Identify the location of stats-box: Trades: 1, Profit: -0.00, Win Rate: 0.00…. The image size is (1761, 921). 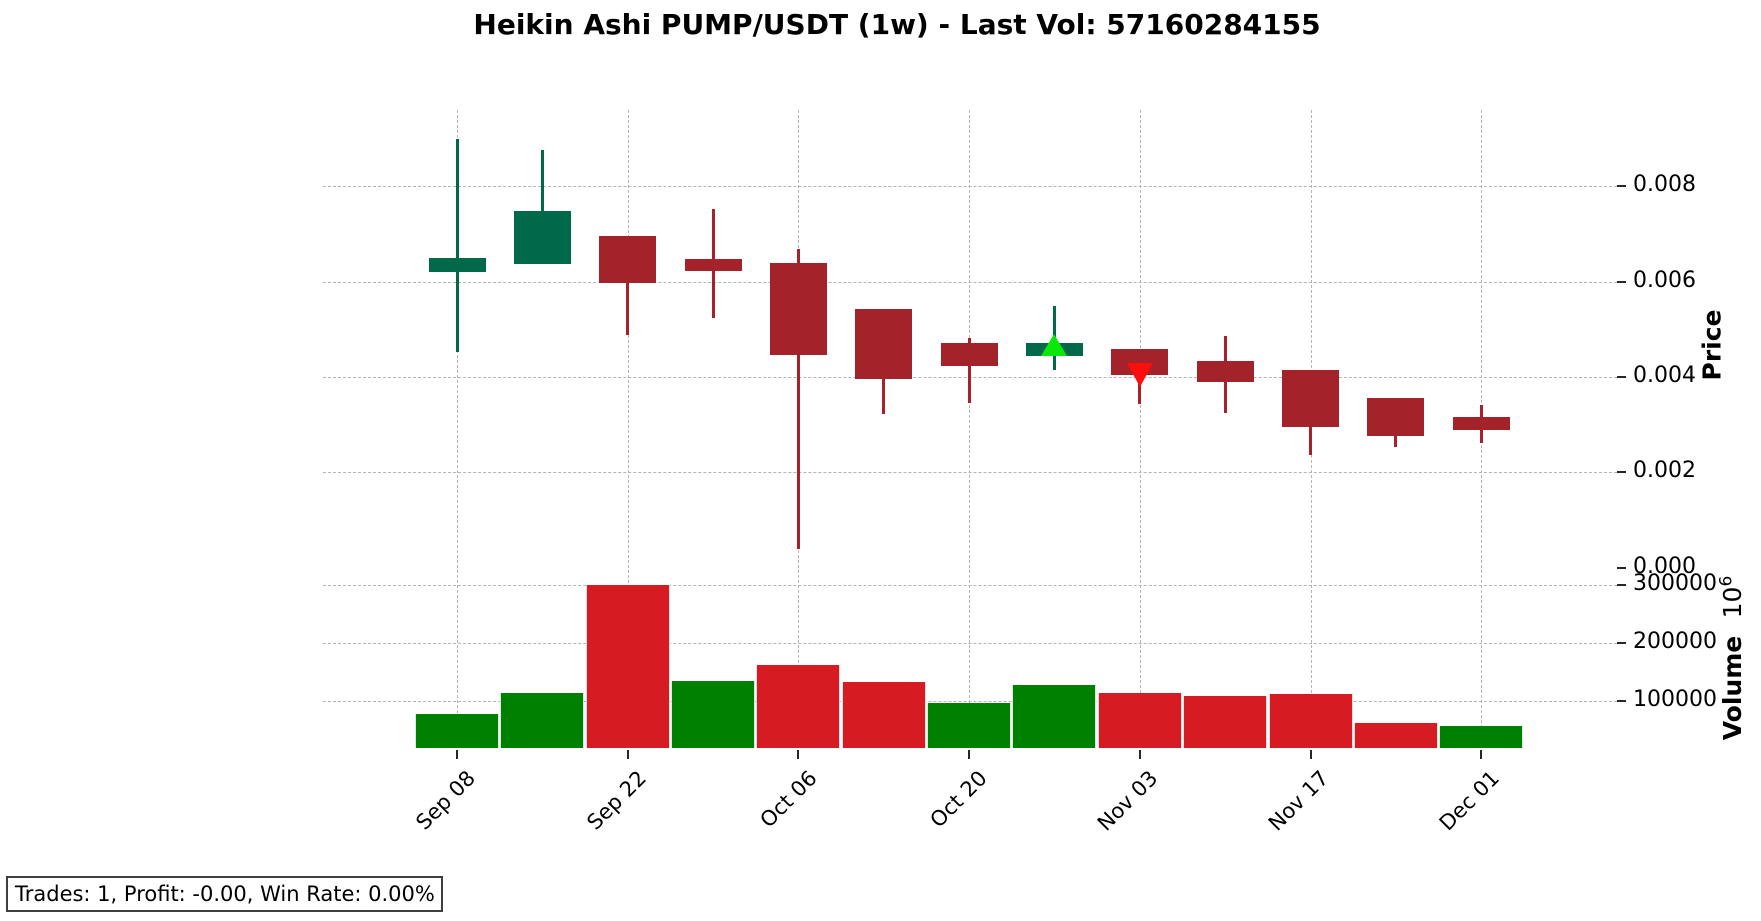
(224, 894).